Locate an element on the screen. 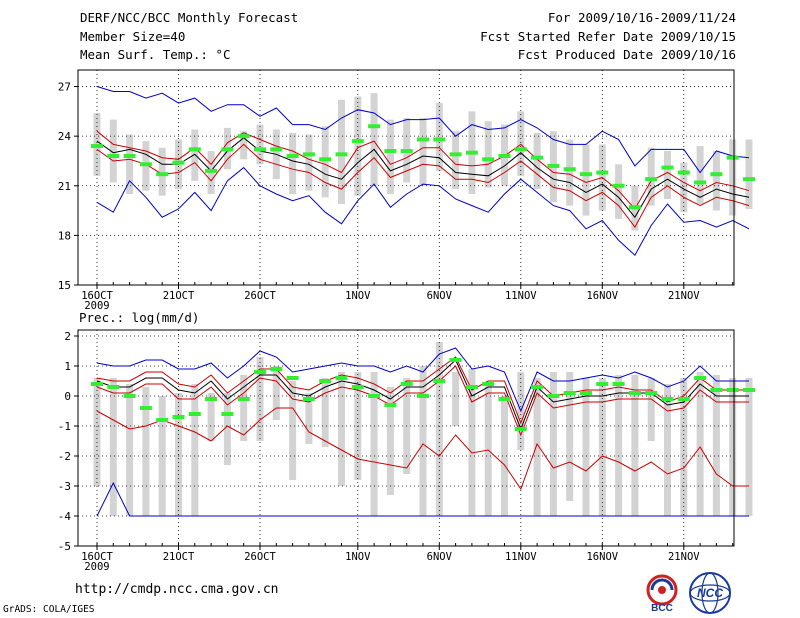  source-url: http://cmdp.ncc.cma.gov.cn is located at coordinates (177, 589).